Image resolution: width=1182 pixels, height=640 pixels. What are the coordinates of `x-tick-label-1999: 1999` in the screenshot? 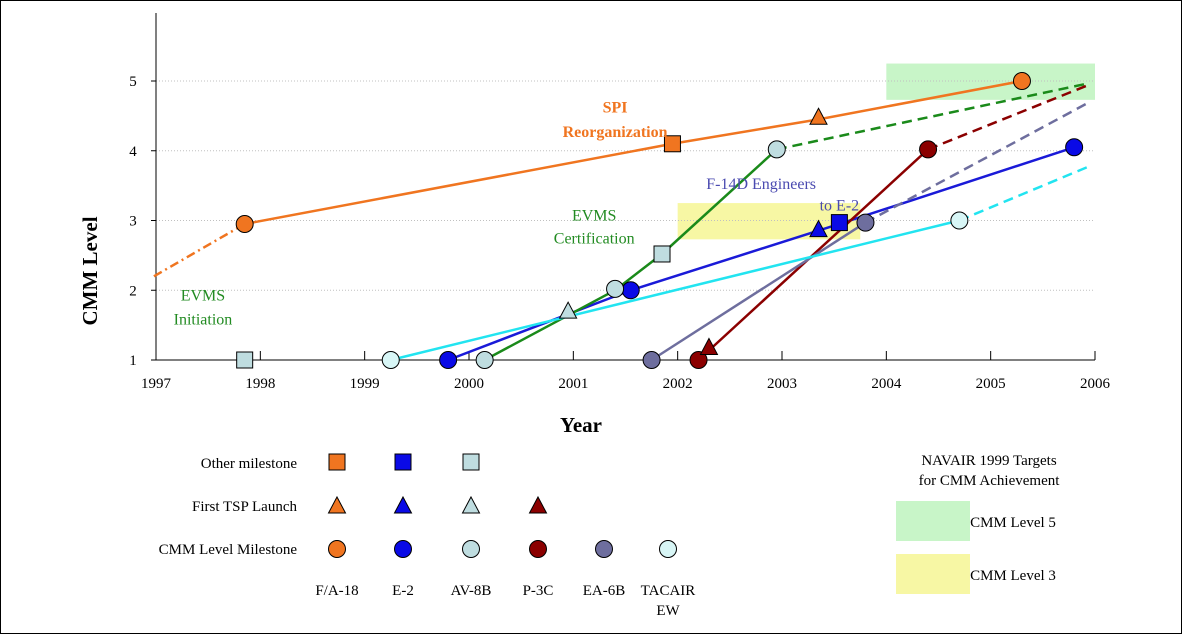 It's located at (365, 384).